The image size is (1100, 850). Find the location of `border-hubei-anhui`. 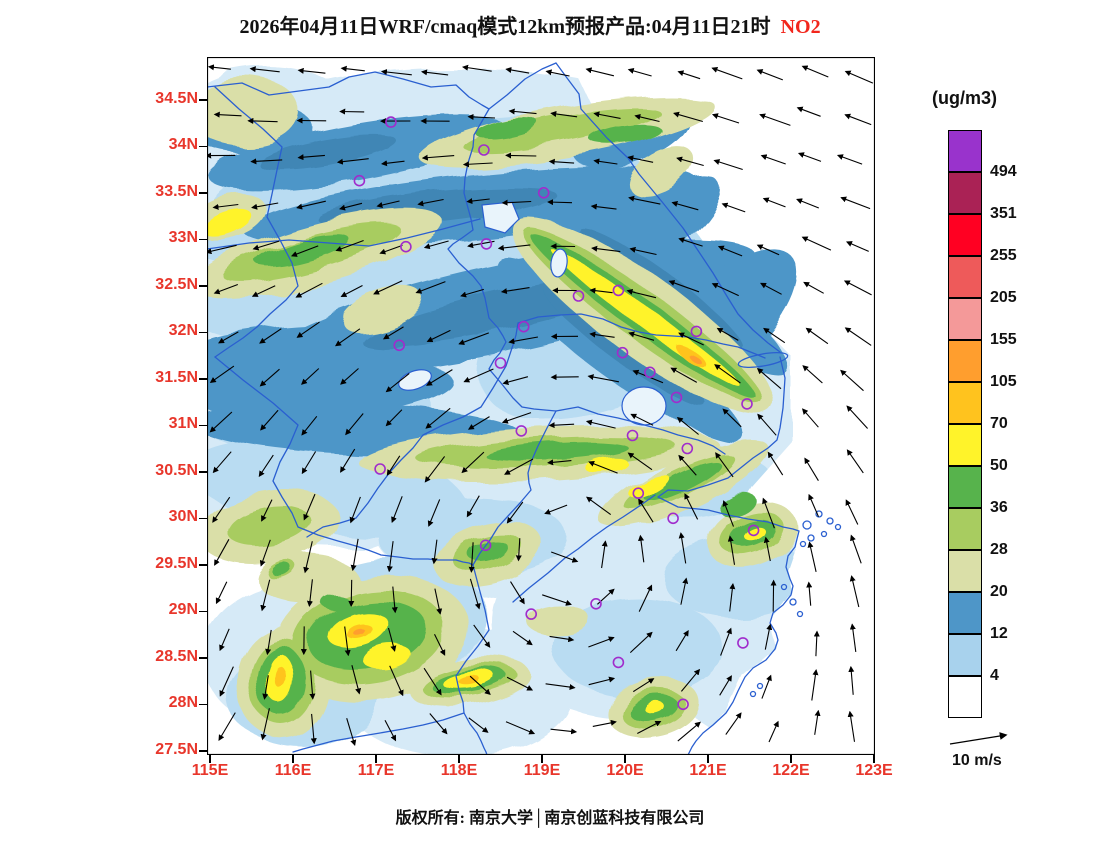

border-hubei-anhui is located at coordinates (285, 451).